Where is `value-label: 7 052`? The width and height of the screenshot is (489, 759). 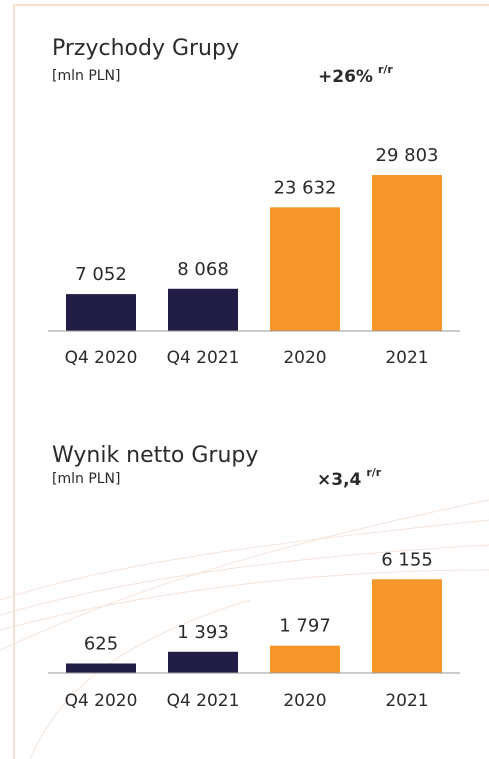 value-label: 7 052 is located at coordinates (101, 274).